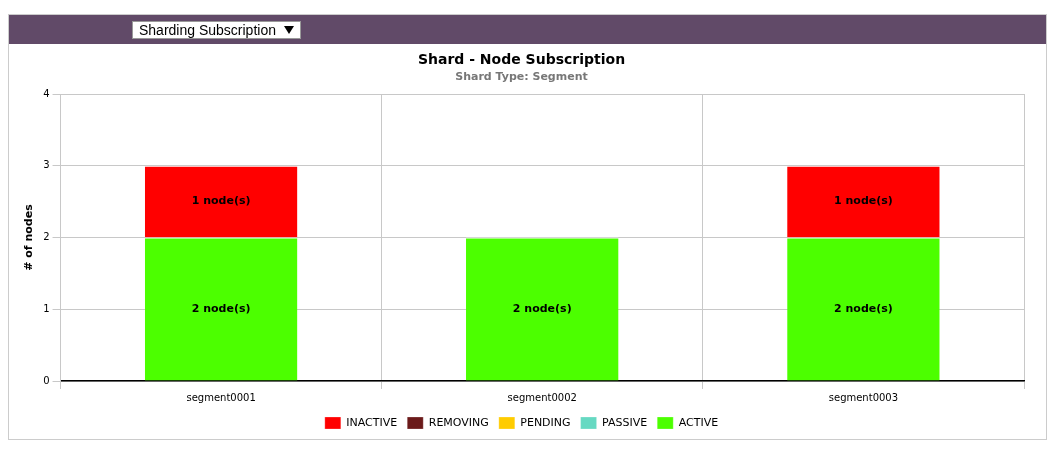 The image size is (1053, 465). What do you see at coordinates (542, 397) in the screenshot?
I see `x-tick-label: segment0002` at bounding box center [542, 397].